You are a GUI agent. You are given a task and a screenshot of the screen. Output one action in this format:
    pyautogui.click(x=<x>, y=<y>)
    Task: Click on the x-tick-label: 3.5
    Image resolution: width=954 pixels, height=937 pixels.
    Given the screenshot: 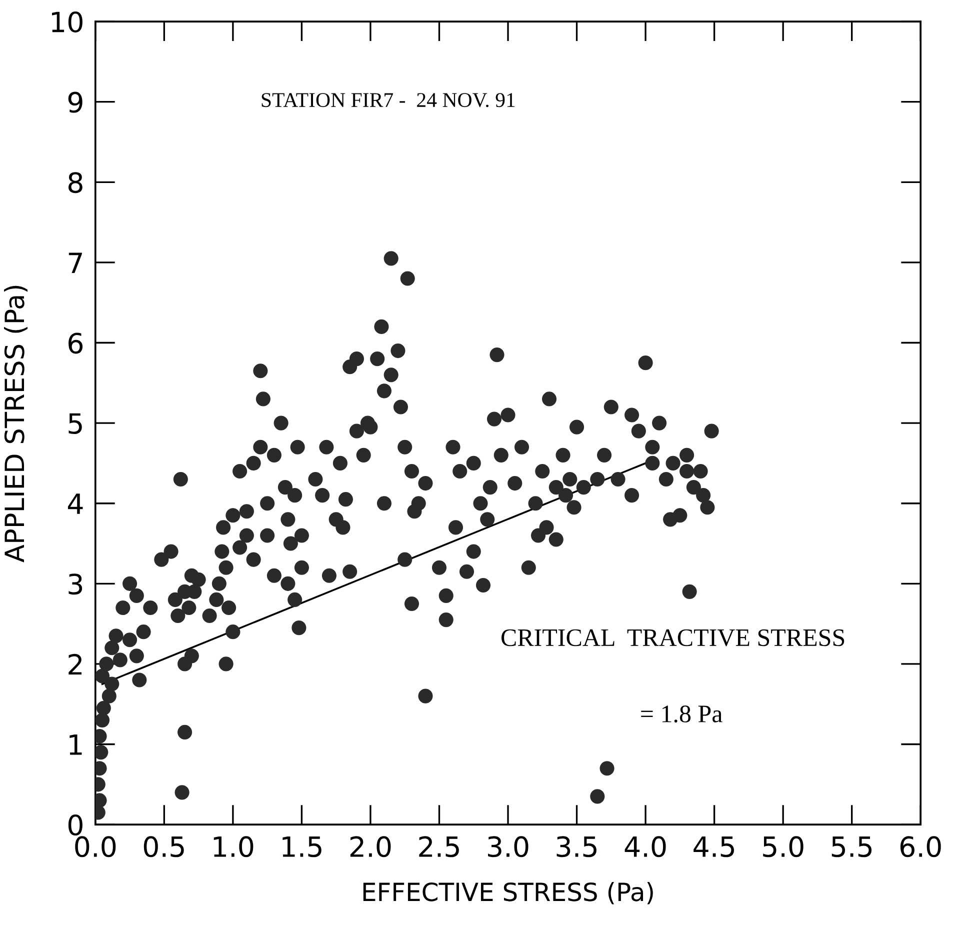 What is the action you would take?
    pyautogui.click(x=576, y=847)
    